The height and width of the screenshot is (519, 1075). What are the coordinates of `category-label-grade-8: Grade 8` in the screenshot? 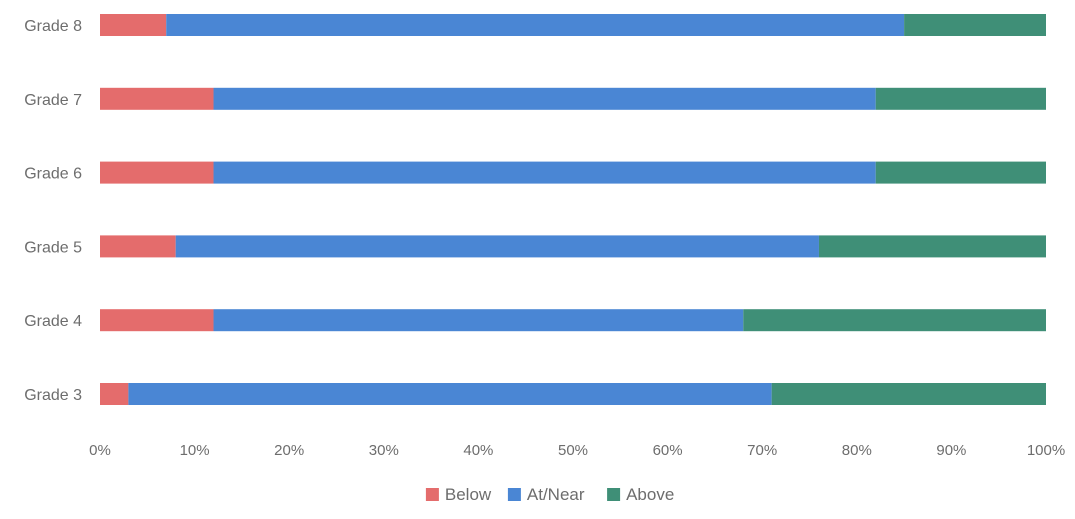 It's located at (53, 26).